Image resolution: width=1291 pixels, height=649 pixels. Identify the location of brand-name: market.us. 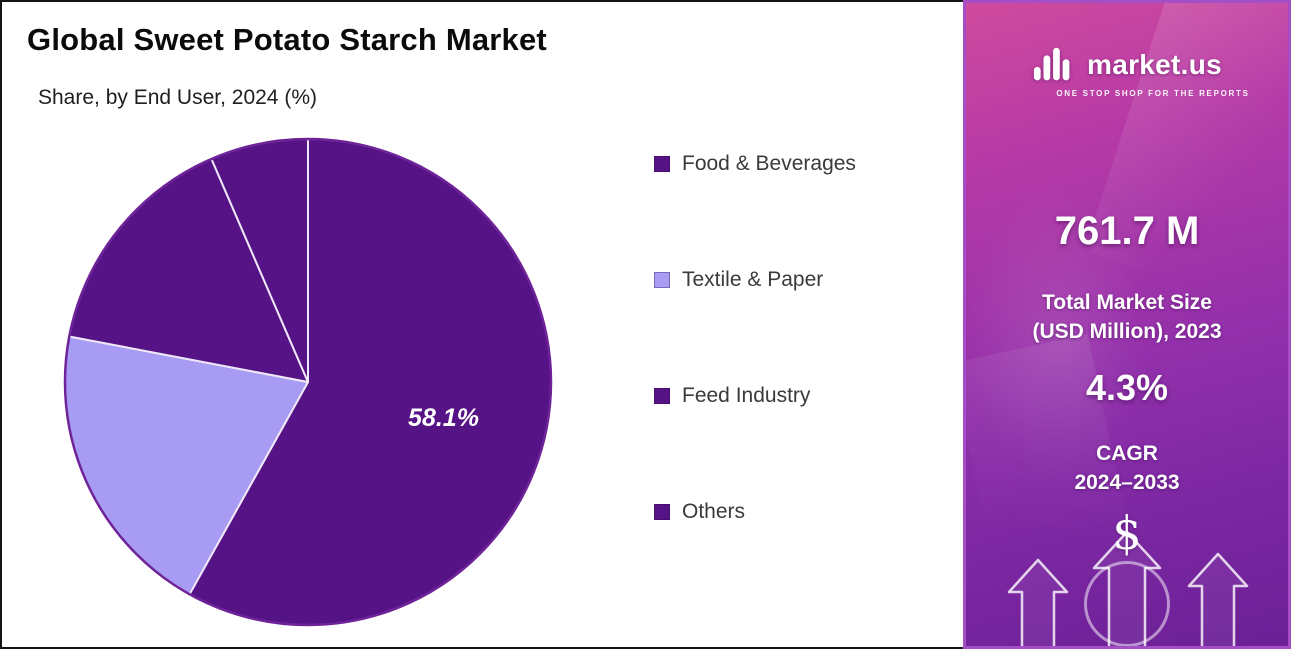
(1154, 64).